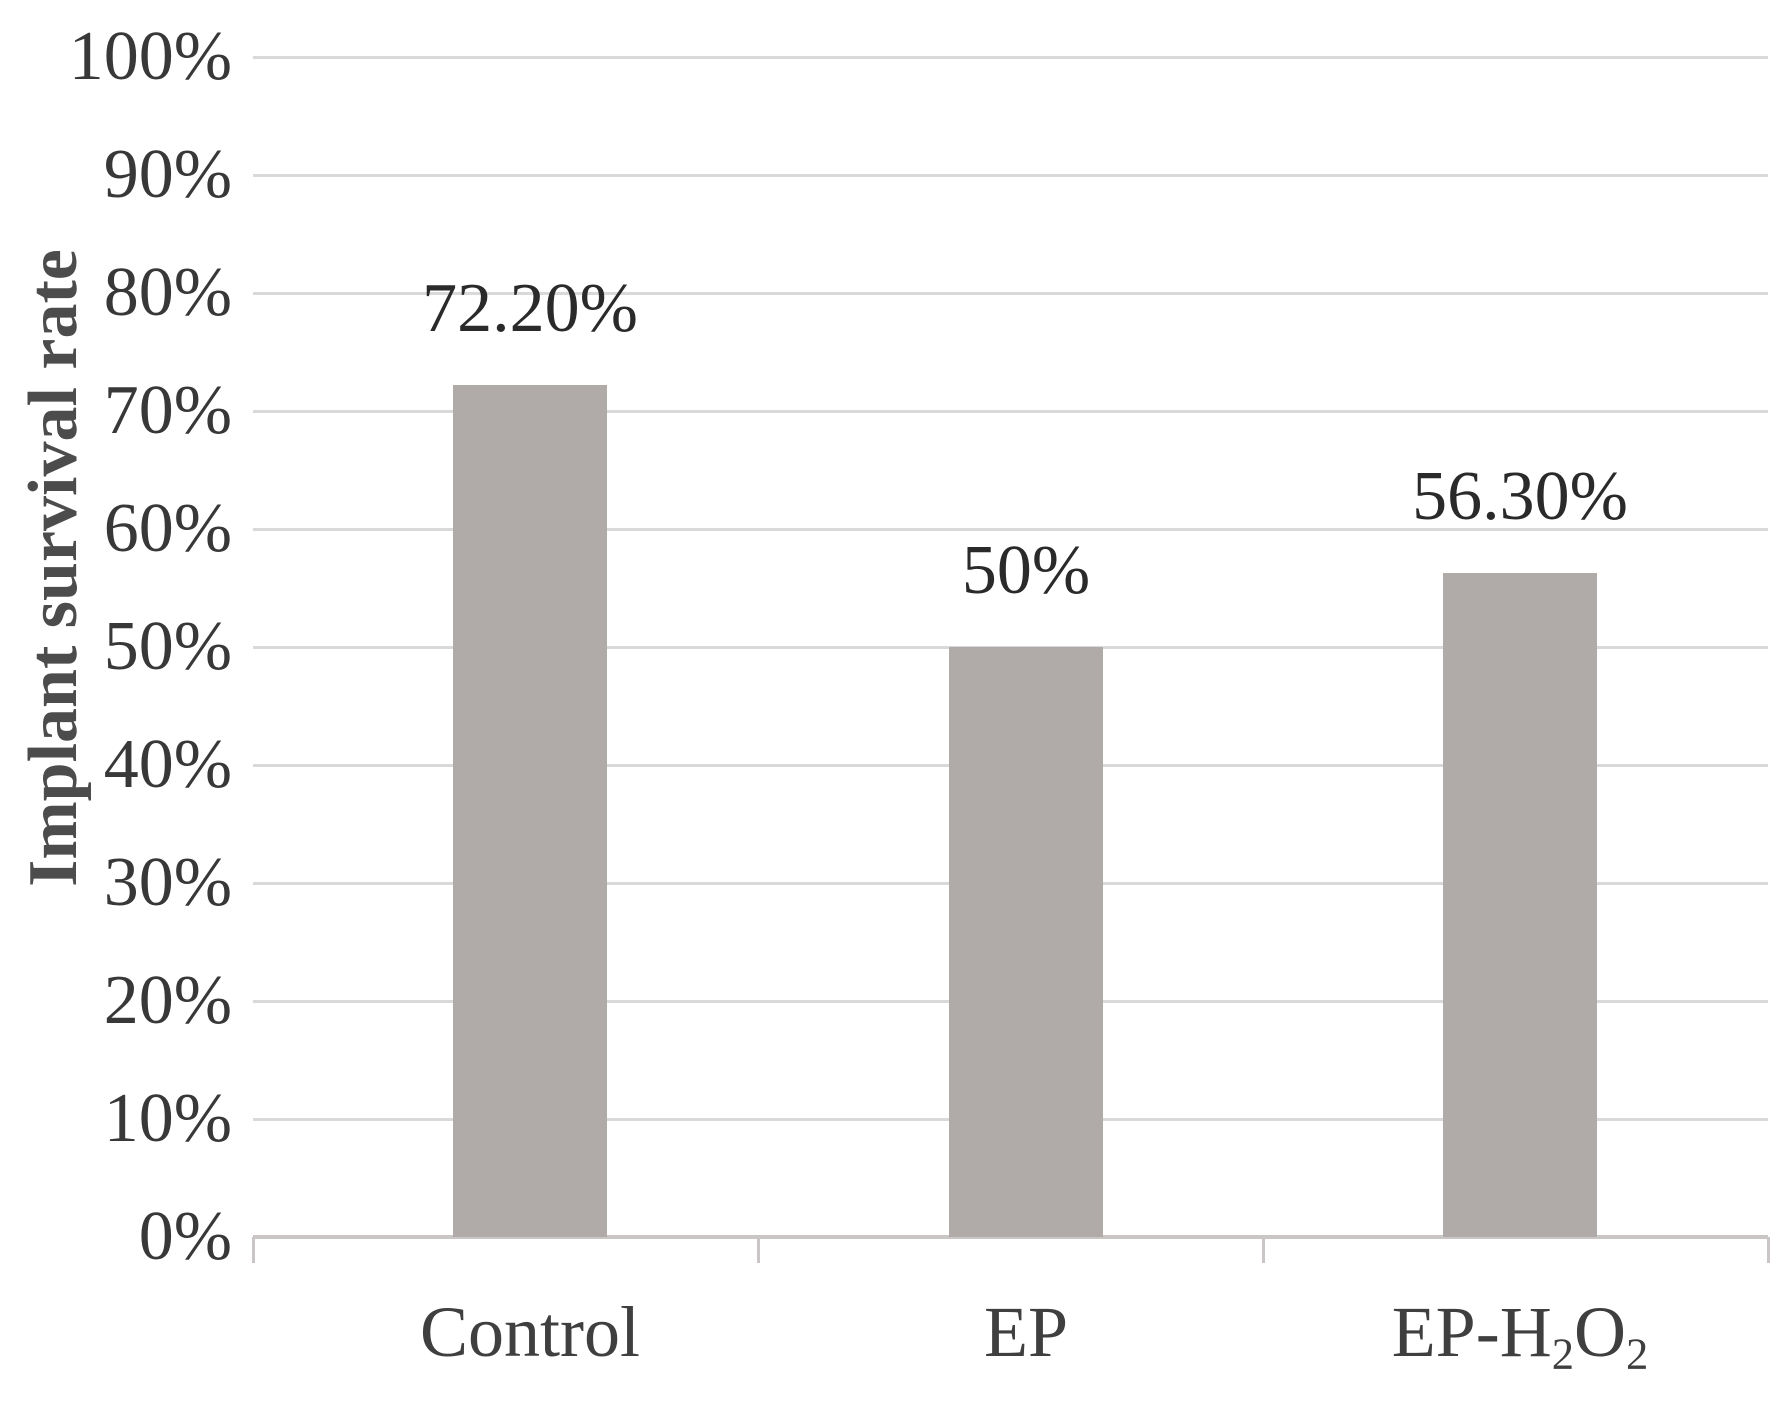  I want to click on y-tick-label-80: 80%, so click(167, 292).